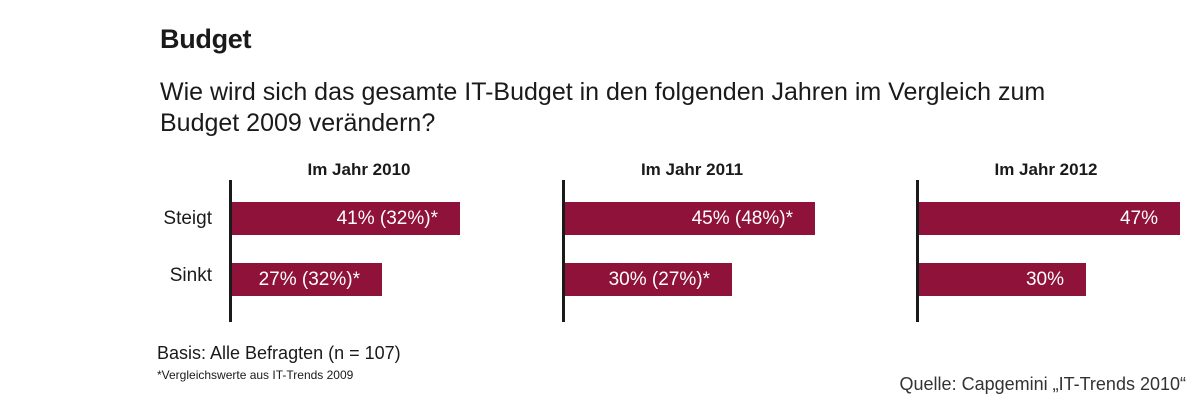 This screenshot has width=1200, height=415. What do you see at coordinates (190, 275) in the screenshot?
I see `category-label-sinkt: Sinkt` at bounding box center [190, 275].